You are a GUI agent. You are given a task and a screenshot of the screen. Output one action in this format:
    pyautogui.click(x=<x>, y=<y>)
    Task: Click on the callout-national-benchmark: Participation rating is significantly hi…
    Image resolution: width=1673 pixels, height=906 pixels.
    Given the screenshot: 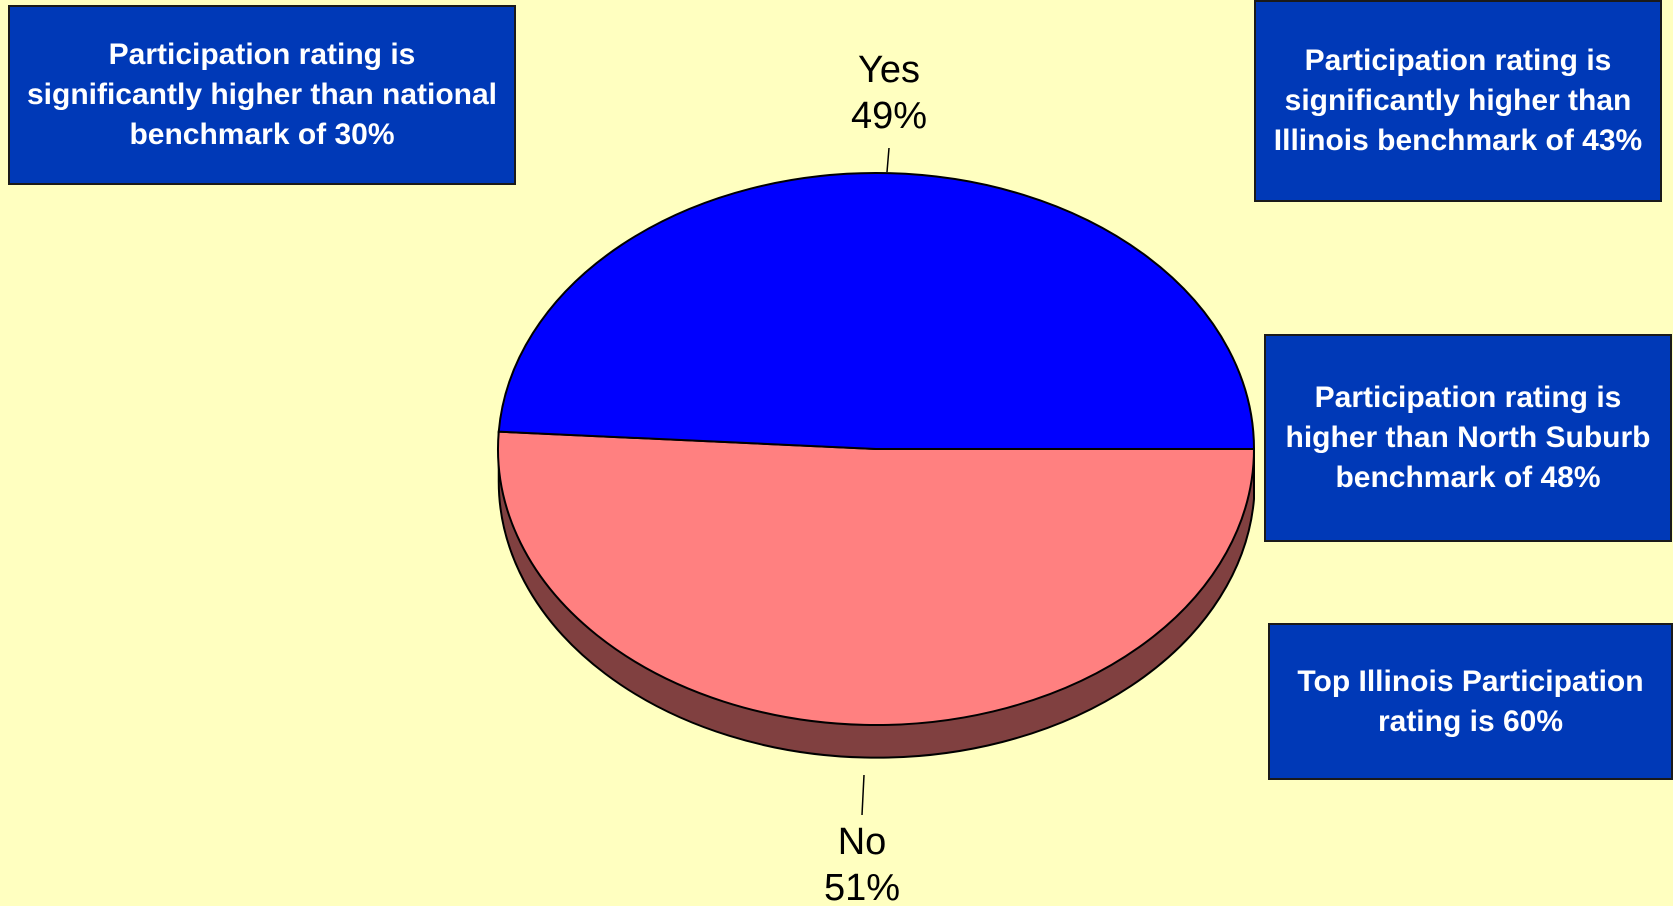 What is the action you would take?
    pyautogui.click(x=262, y=95)
    